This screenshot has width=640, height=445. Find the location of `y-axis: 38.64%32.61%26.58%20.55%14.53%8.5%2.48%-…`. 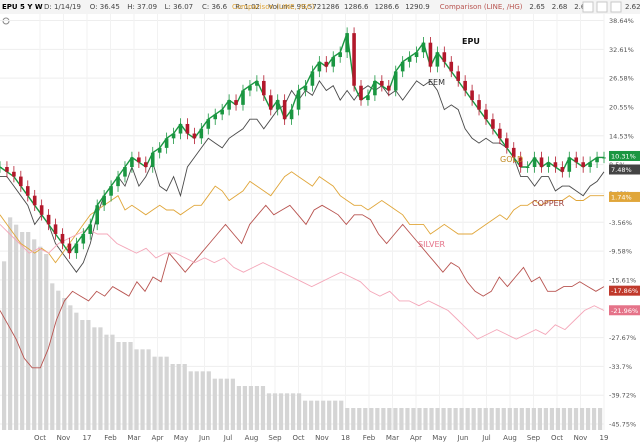

y-axis: 38.64%32.61%26.58%20.55%14.53%8.5%2.48%-… is located at coordinates (622, 223).